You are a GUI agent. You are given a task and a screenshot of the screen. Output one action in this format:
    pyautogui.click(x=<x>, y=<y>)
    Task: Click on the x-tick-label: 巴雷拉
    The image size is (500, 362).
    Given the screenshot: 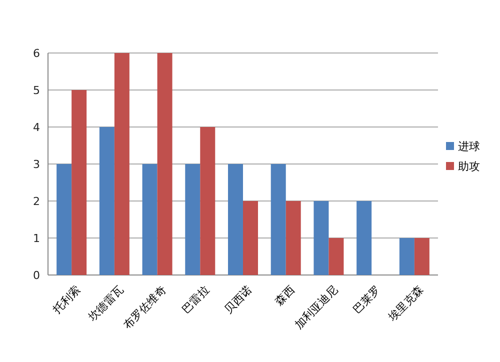 What is the action you would take?
    pyautogui.click(x=195, y=299)
    